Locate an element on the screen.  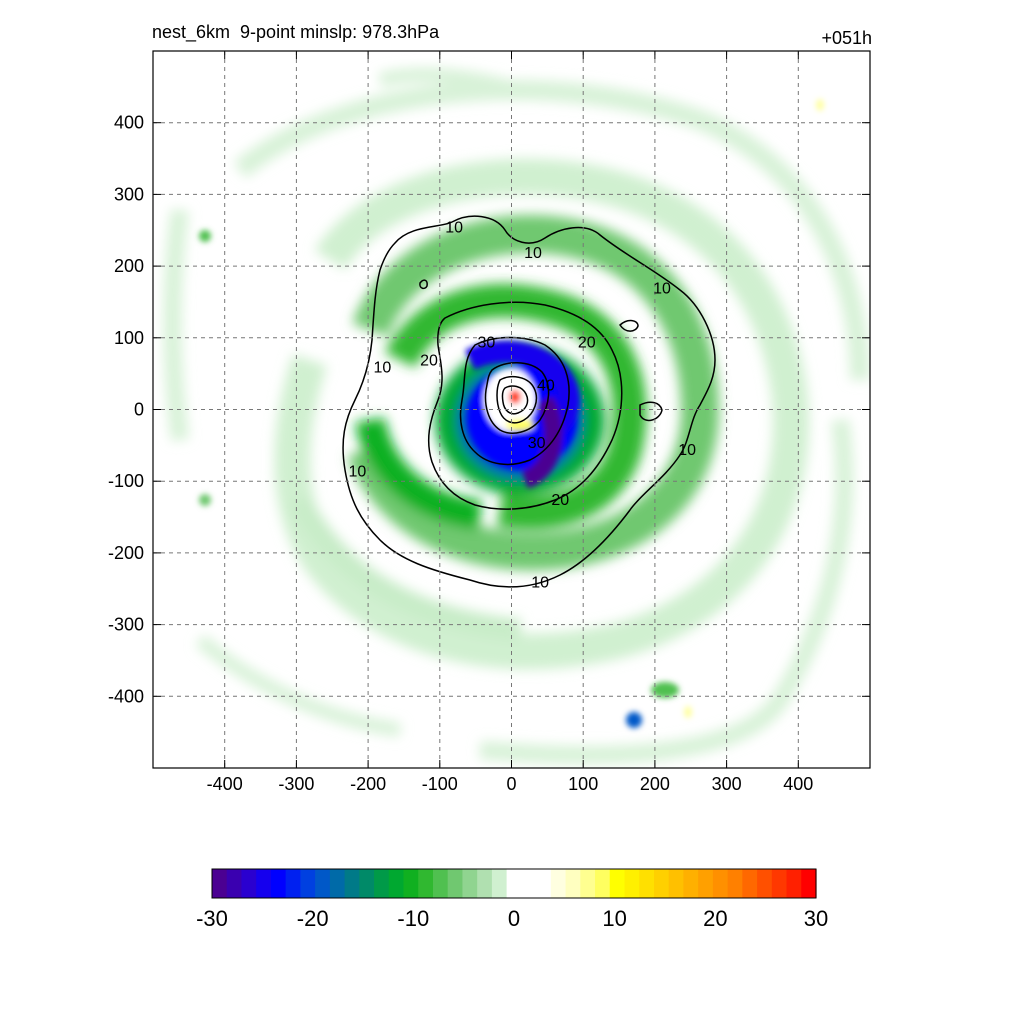
colorbar is located at coordinates (514, 883).